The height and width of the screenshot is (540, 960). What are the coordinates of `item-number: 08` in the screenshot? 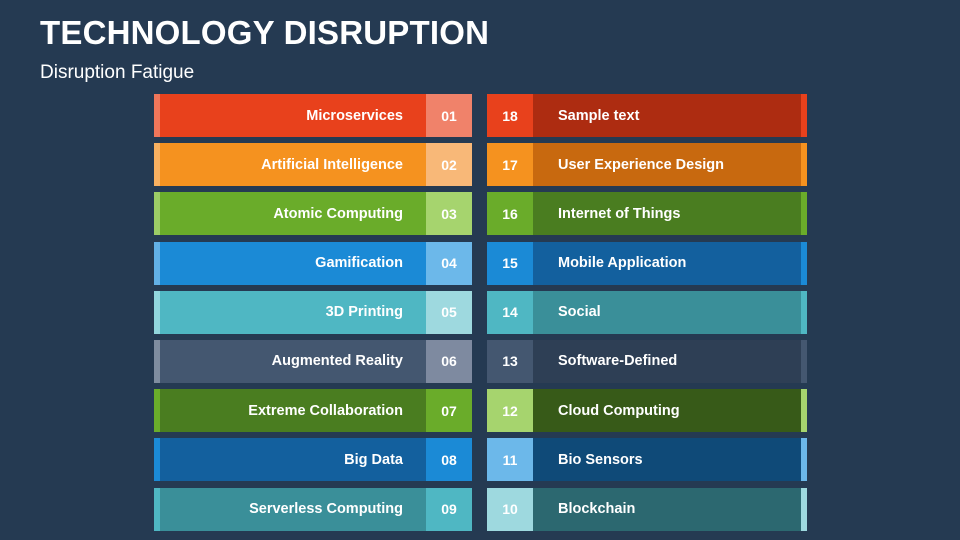 It's located at (449, 460).